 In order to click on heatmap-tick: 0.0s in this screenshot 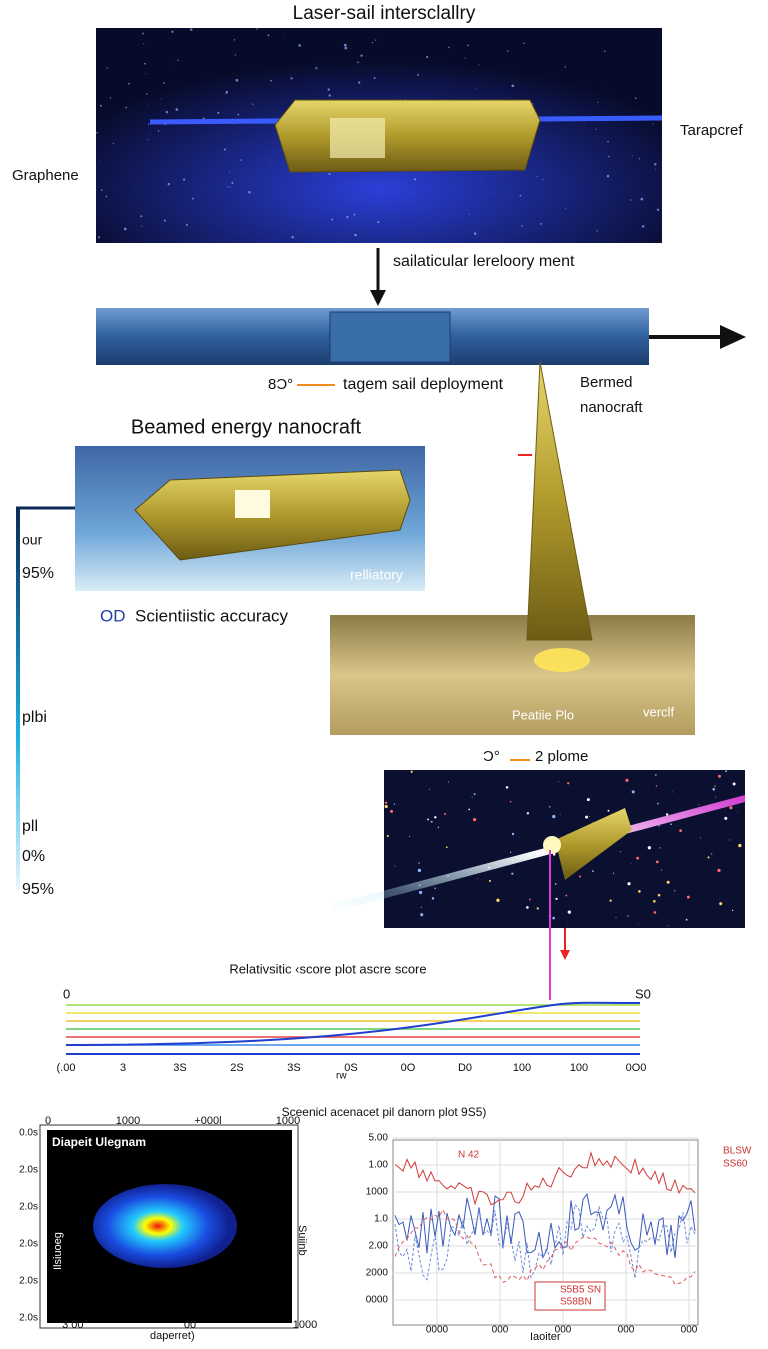, I will do `click(28, 1133)`.